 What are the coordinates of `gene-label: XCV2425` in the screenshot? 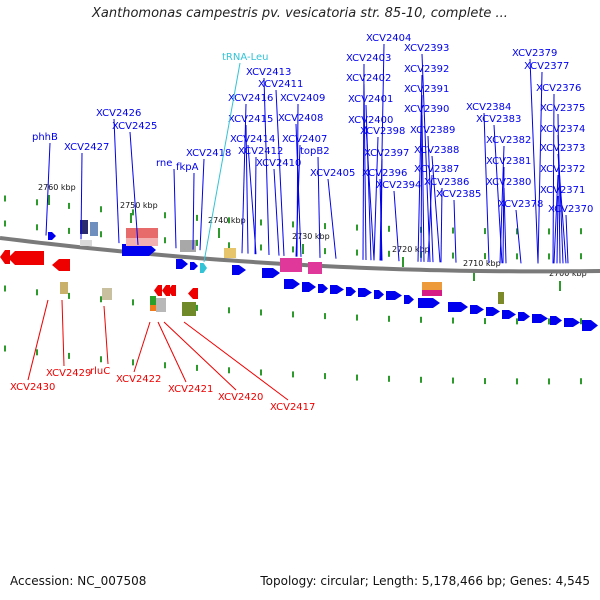 It's located at (134, 126).